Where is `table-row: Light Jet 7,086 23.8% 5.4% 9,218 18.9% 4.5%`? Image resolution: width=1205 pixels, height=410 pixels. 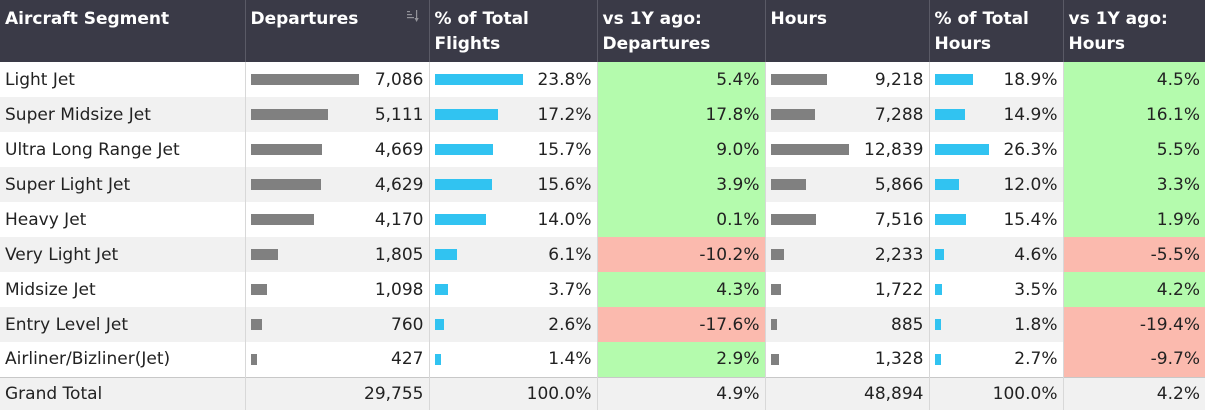 table-row: Light Jet 7,086 23.8% 5.4% 9,218 18.9% 4.5% is located at coordinates (602, 79).